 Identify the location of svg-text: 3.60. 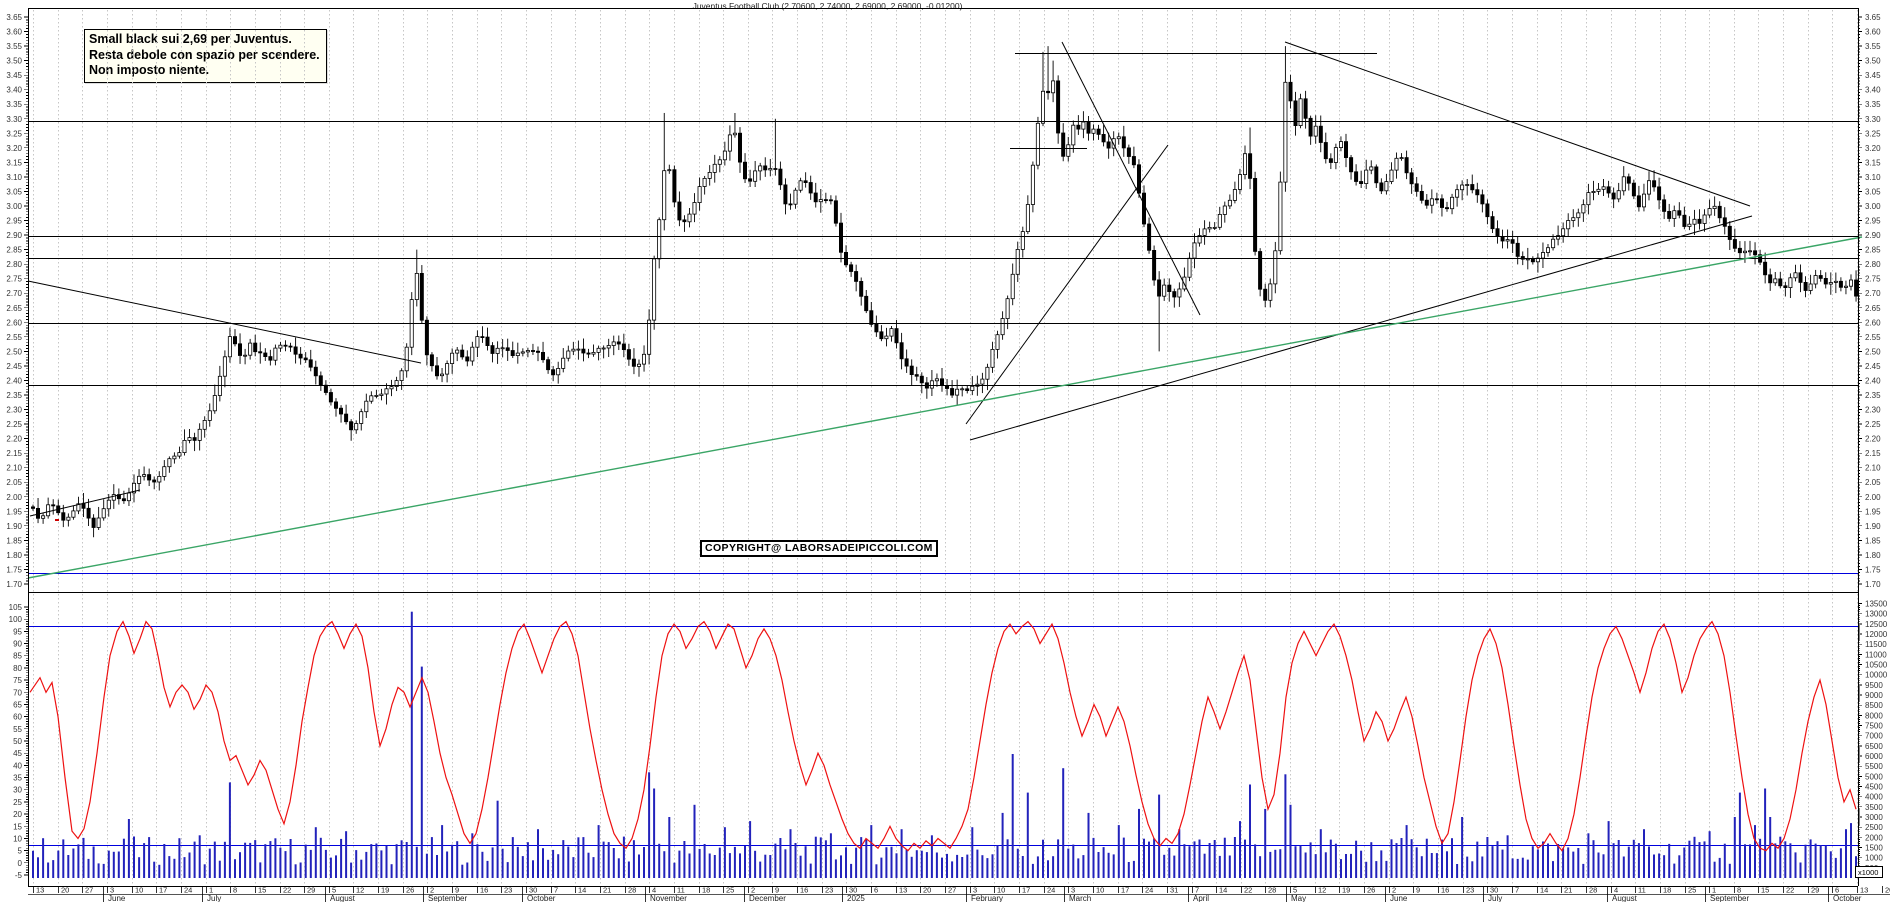
(1873, 32).